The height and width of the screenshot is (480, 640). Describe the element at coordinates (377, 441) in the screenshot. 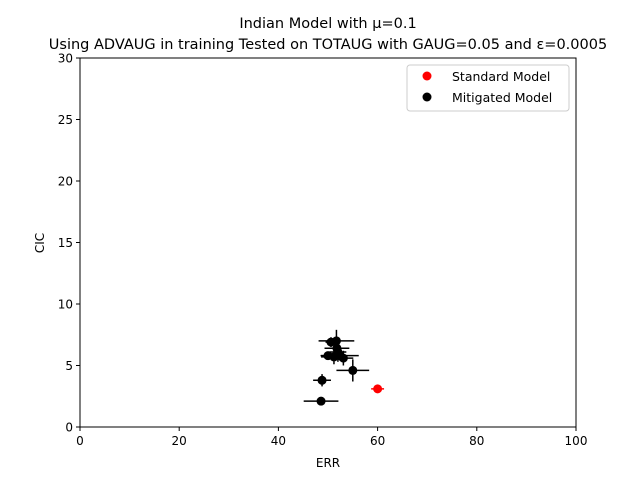

I see `x-tick-label: 60` at that location.